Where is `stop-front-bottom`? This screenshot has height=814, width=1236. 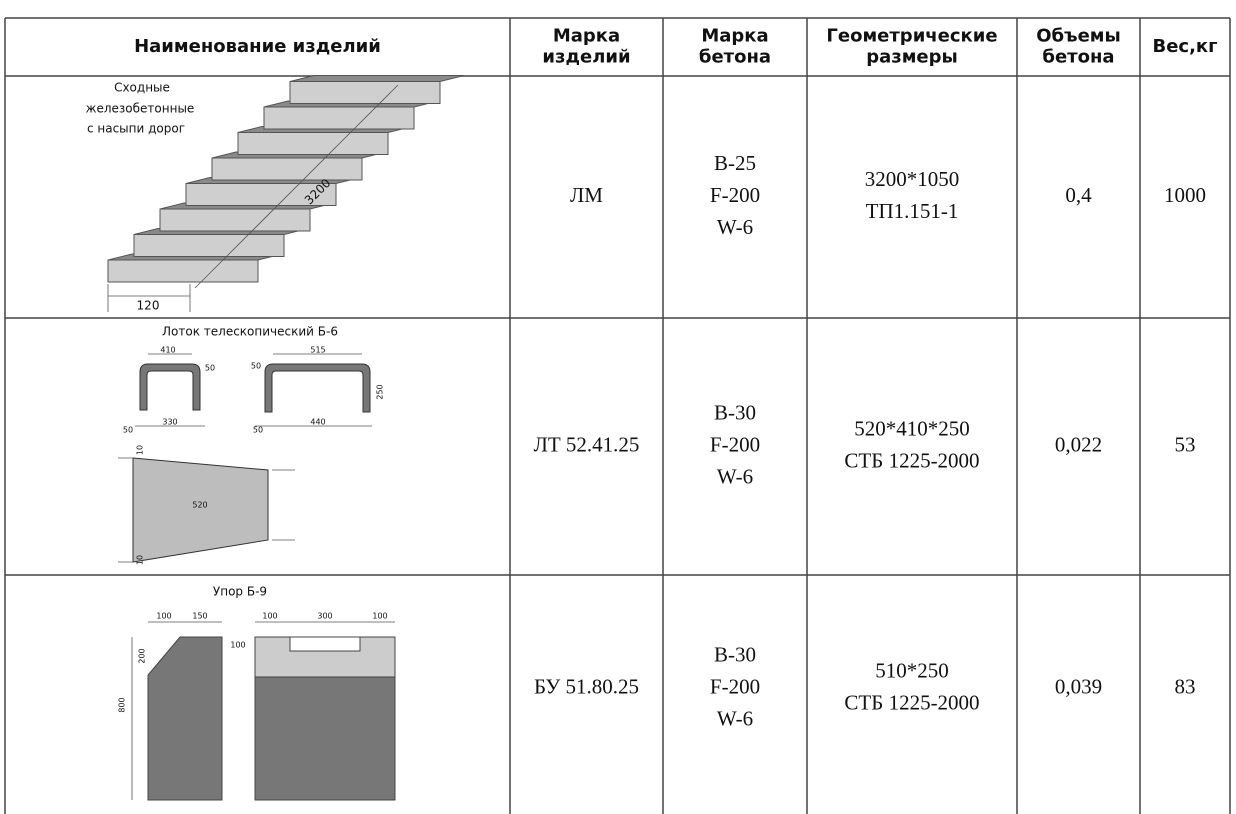 stop-front-bottom is located at coordinates (325, 738).